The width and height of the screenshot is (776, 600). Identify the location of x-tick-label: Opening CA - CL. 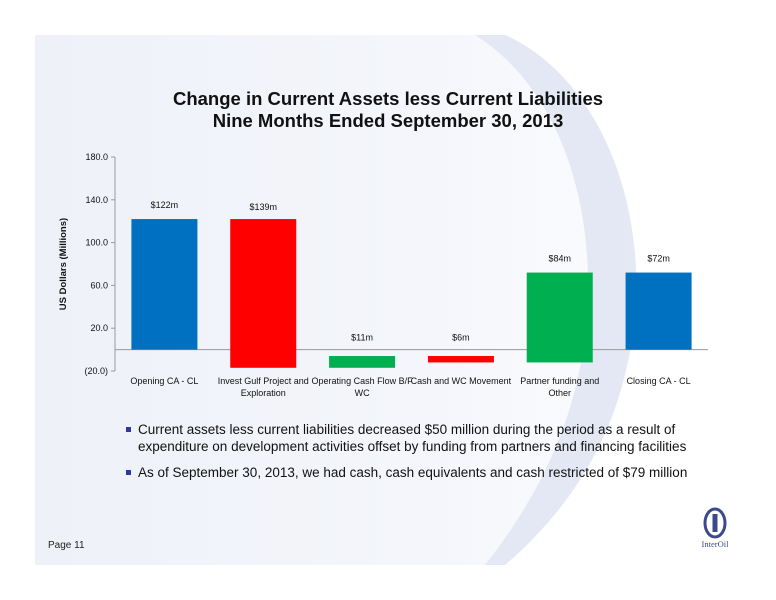
(164, 381).